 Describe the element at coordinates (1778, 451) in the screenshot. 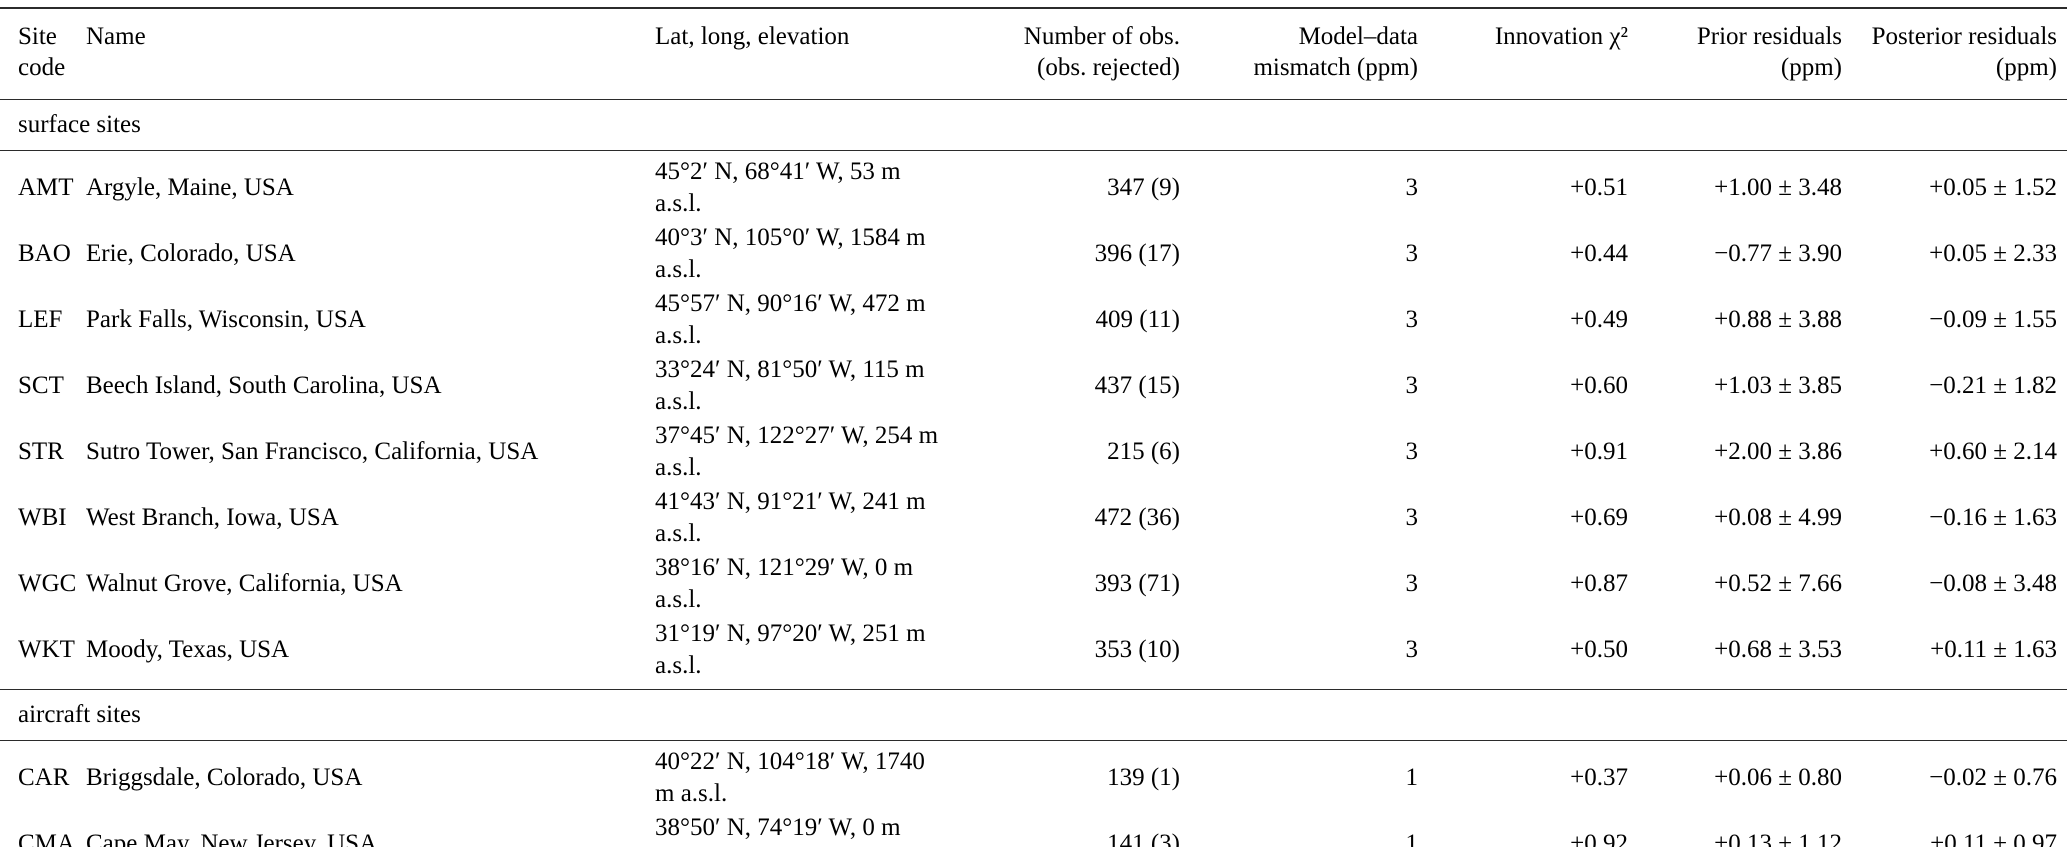

I see `cell-prior: +2.00 ± 3.86` at that location.